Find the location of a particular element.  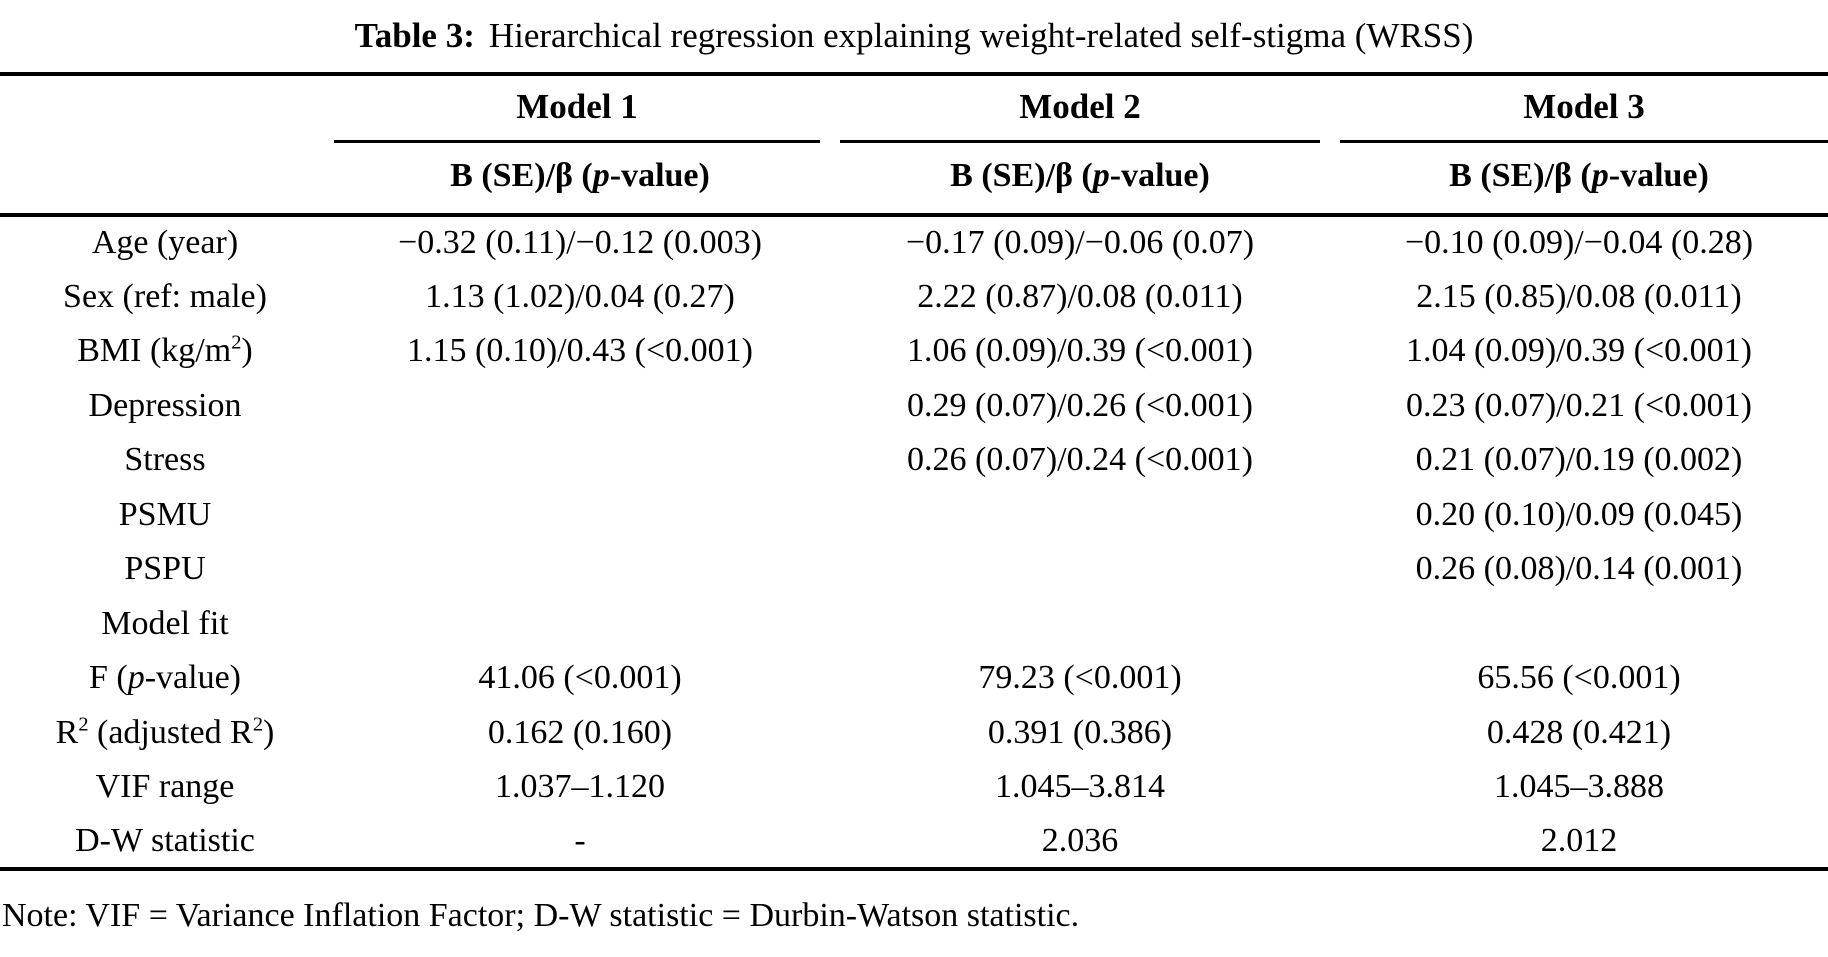

table-row: D-W statistic - 2.036 2.012 is located at coordinates (914, 842).